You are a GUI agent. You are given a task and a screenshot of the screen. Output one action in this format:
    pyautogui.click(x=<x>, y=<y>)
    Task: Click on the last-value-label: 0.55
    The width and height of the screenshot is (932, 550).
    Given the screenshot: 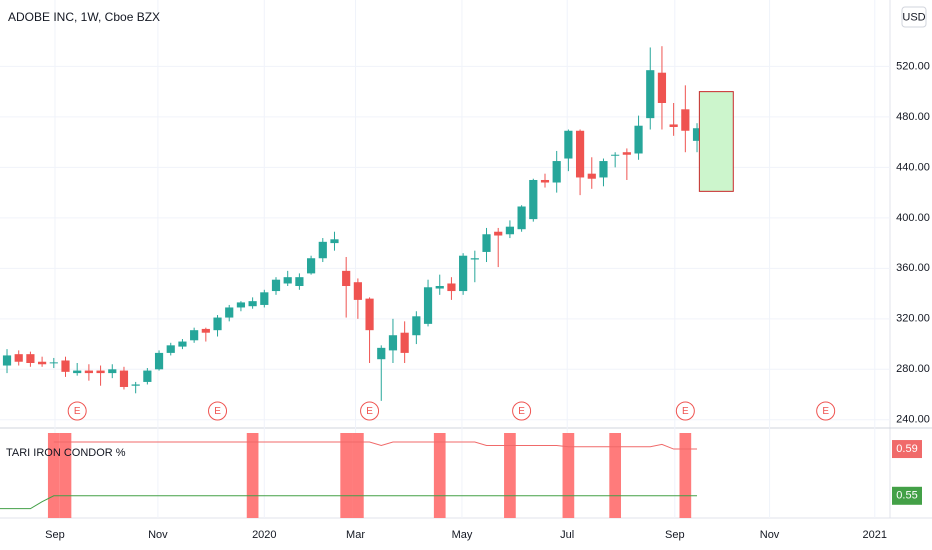 What is the action you would take?
    pyautogui.click(x=906, y=496)
    